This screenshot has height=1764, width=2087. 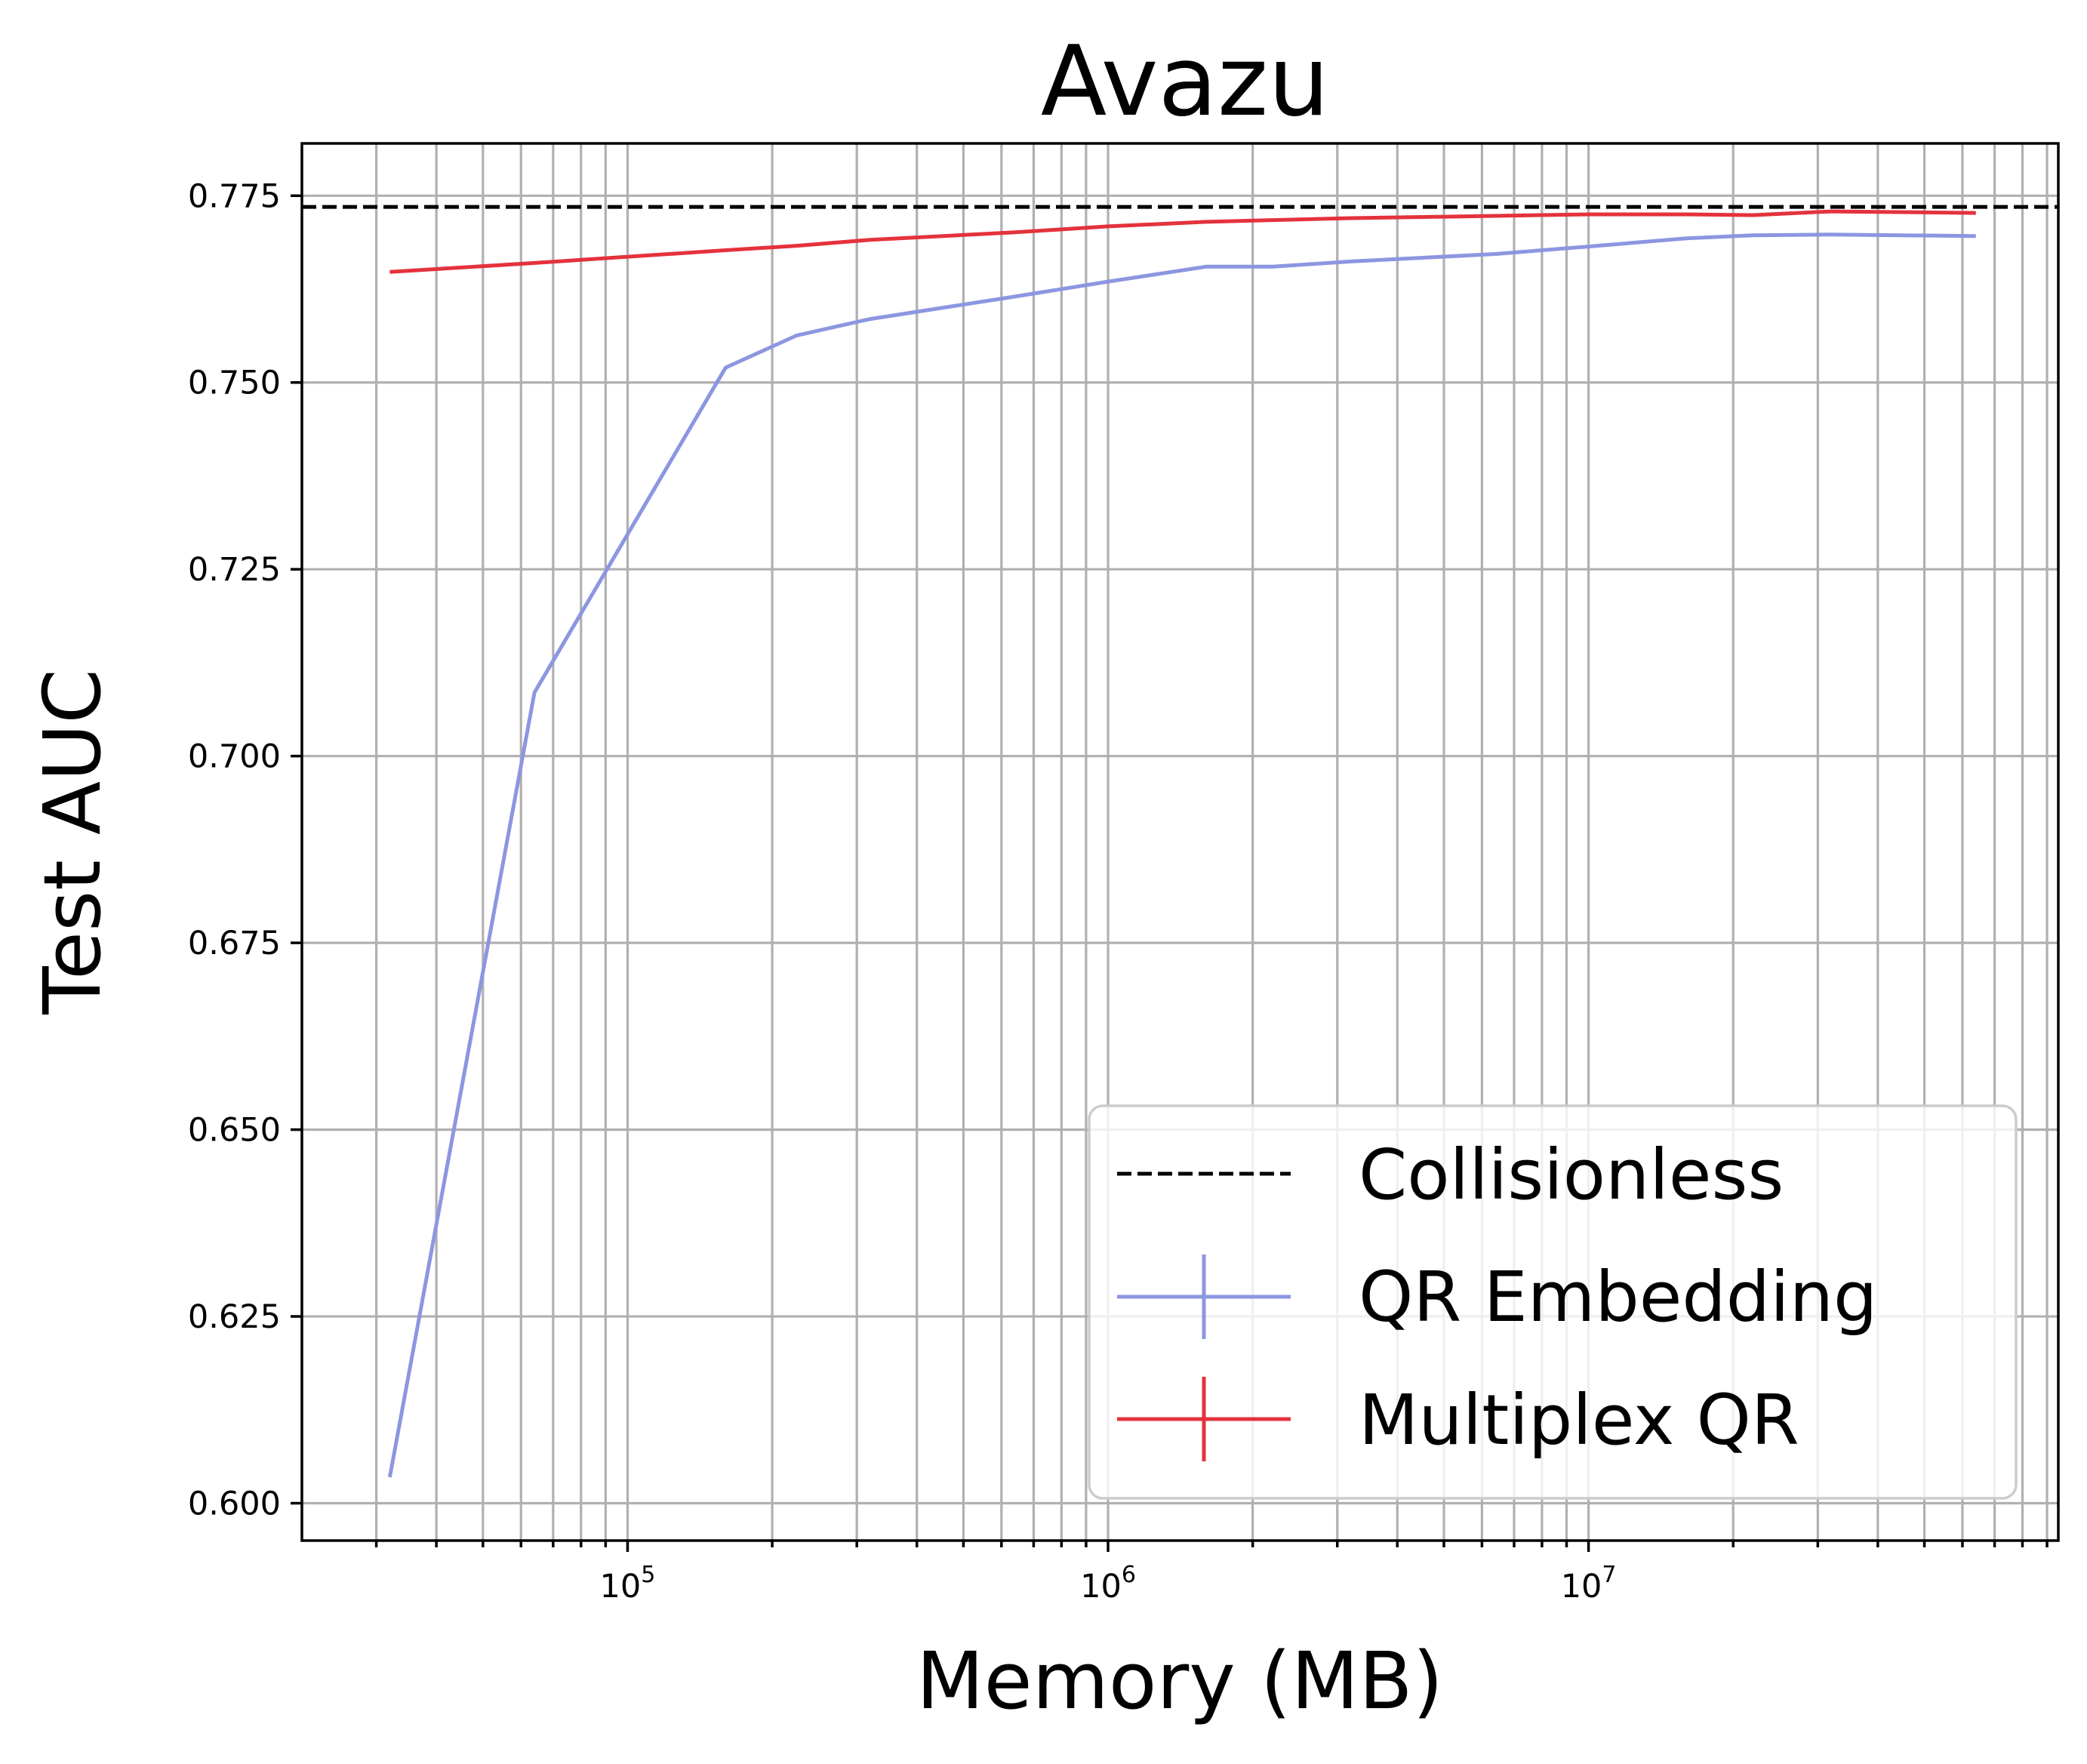 What do you see at coordinates (1579, 1420) in the screenshot?
I see `legend-label-multiplex-qr: Multiplex QR` at bounding box center [1579, 1420].